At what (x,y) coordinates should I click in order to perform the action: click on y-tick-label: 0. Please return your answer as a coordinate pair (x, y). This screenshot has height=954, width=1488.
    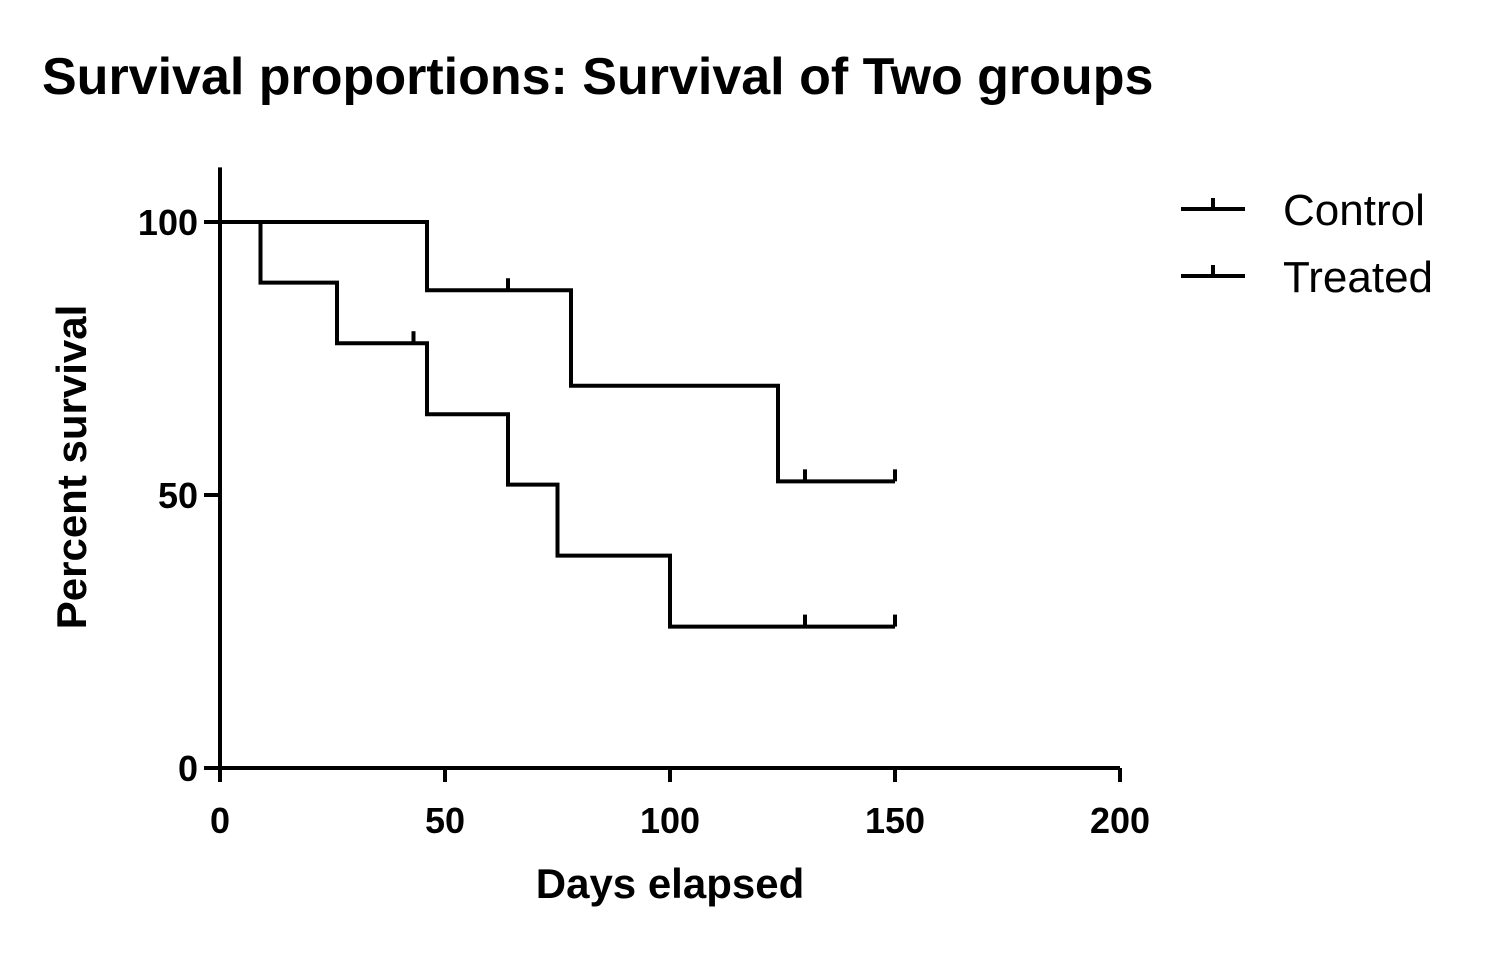
    Looking at the image, I should click on (188, 768).